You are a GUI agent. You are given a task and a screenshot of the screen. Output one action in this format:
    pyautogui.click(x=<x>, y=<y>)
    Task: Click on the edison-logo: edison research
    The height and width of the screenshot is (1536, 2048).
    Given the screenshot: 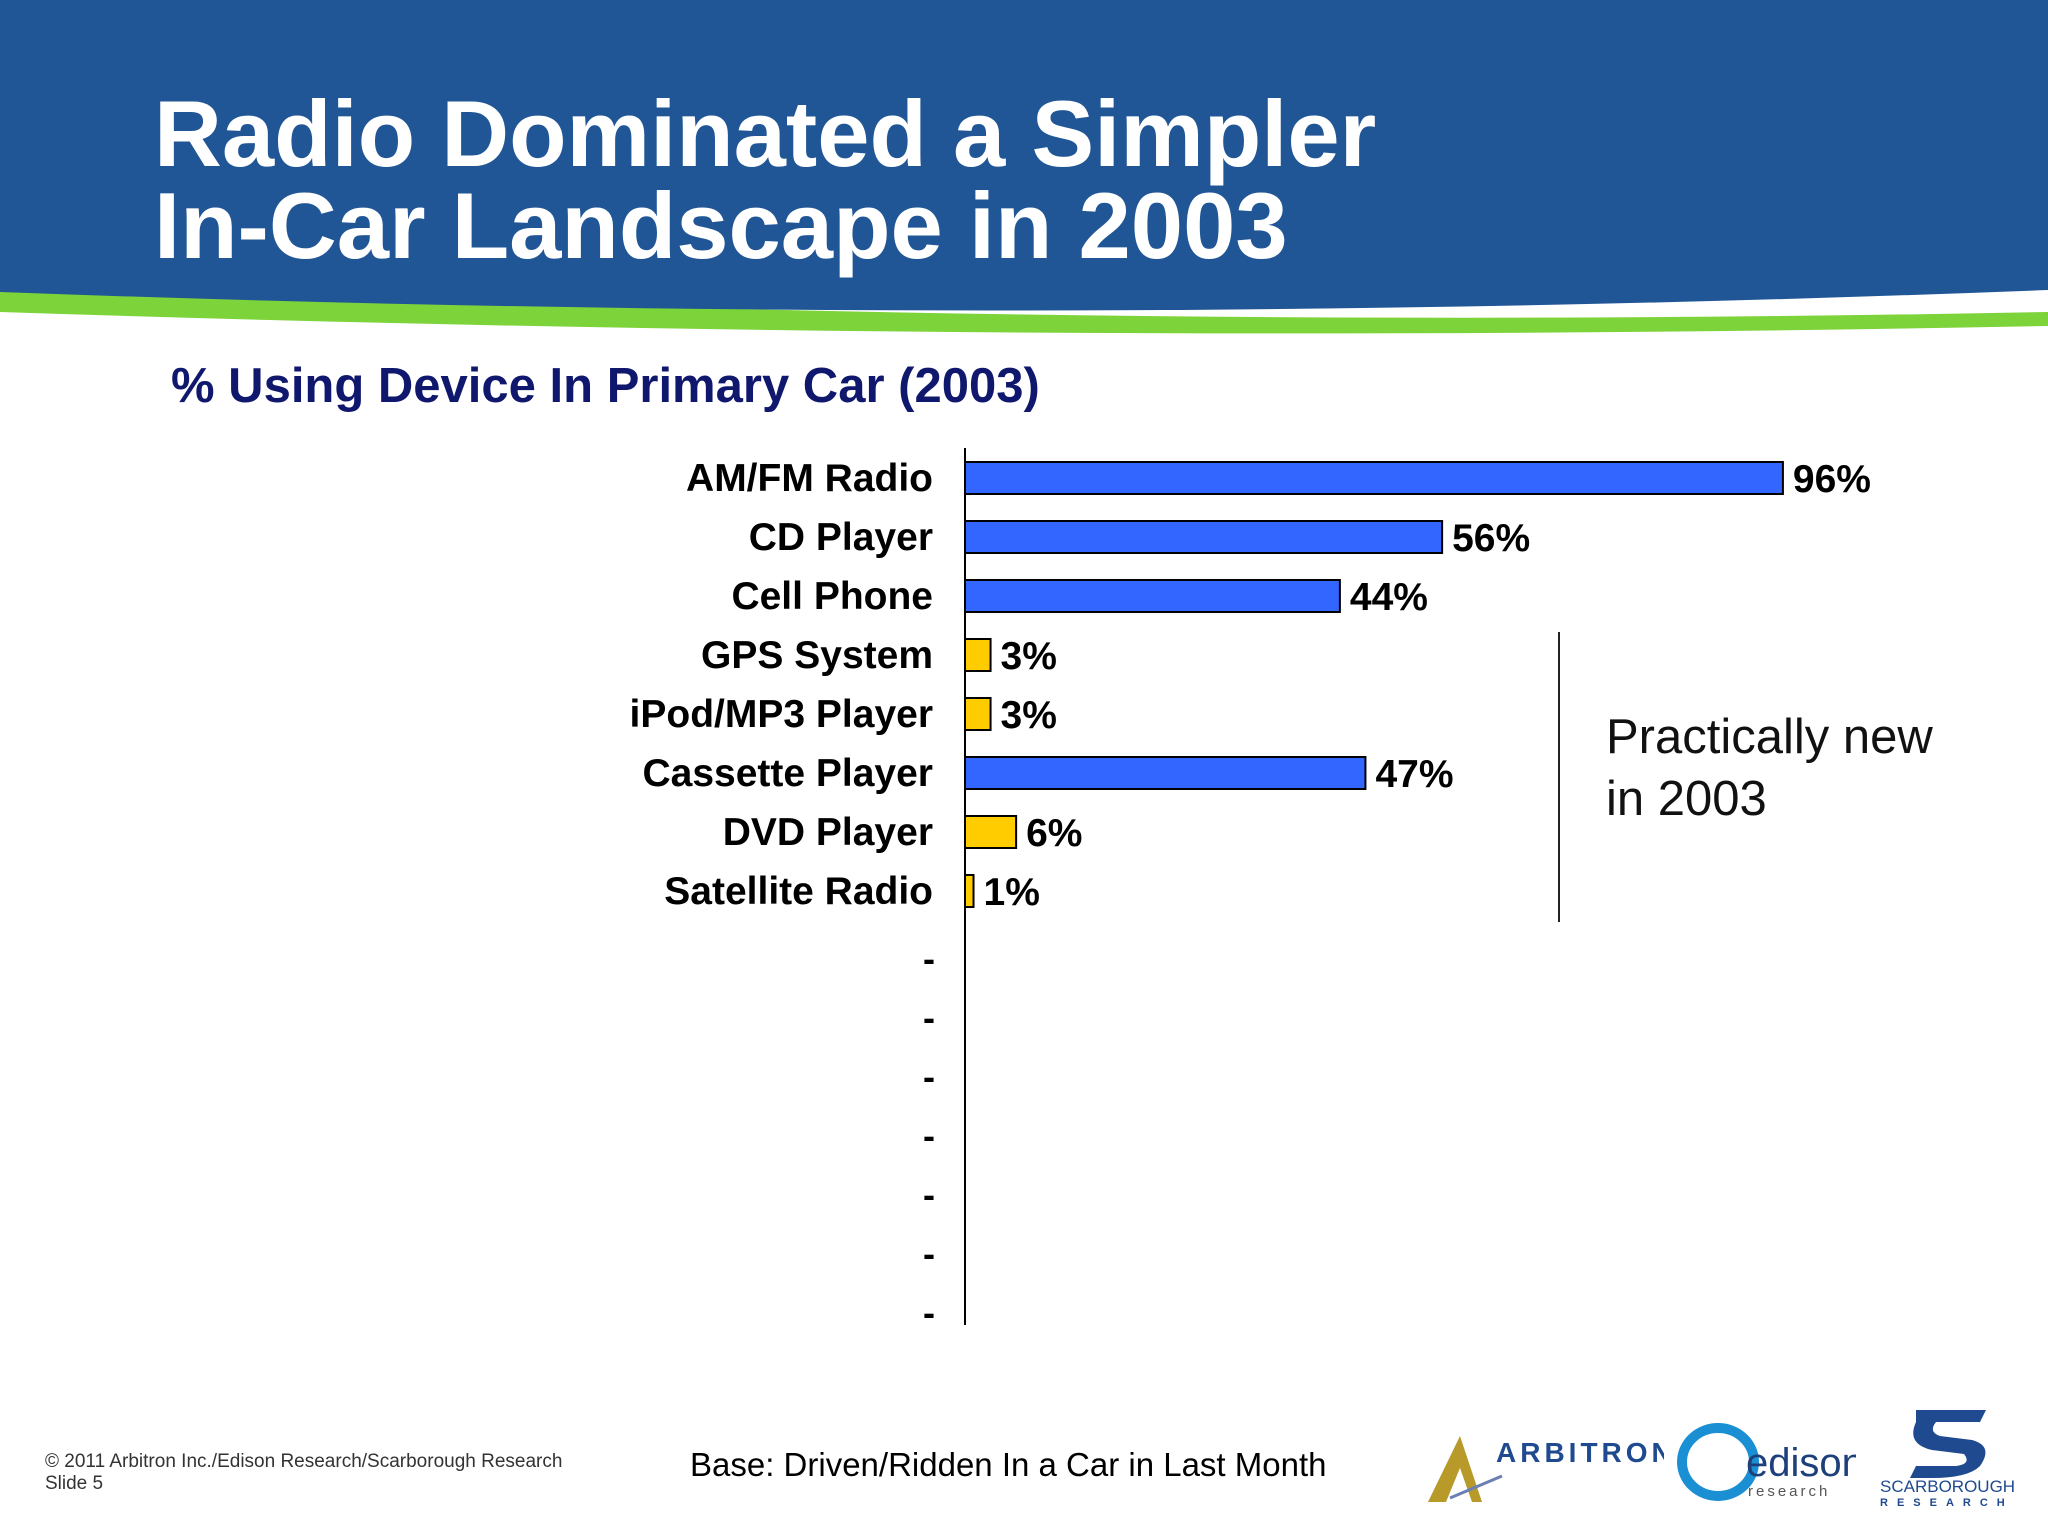 What is the action you would take?
    pyautogui.click(x=1766, y=1462)
    